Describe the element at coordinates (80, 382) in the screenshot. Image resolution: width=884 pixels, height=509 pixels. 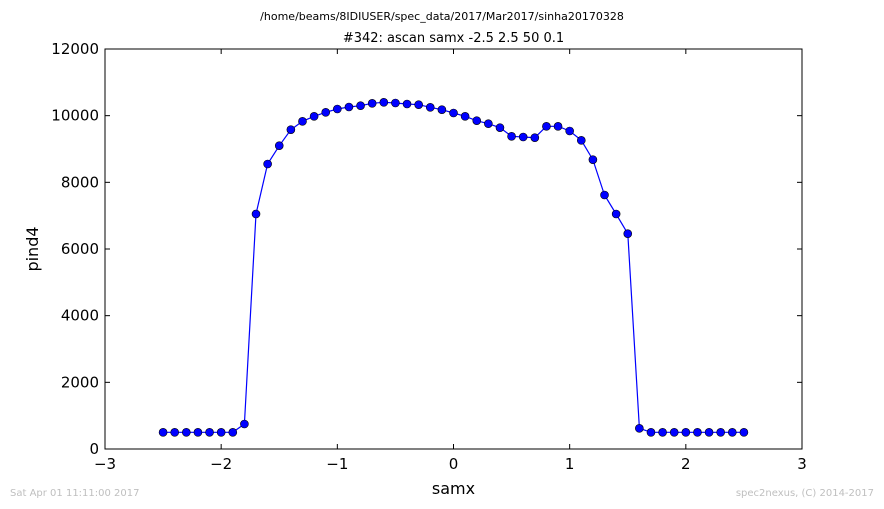
I see `y-tick-label: 2000` at that location.